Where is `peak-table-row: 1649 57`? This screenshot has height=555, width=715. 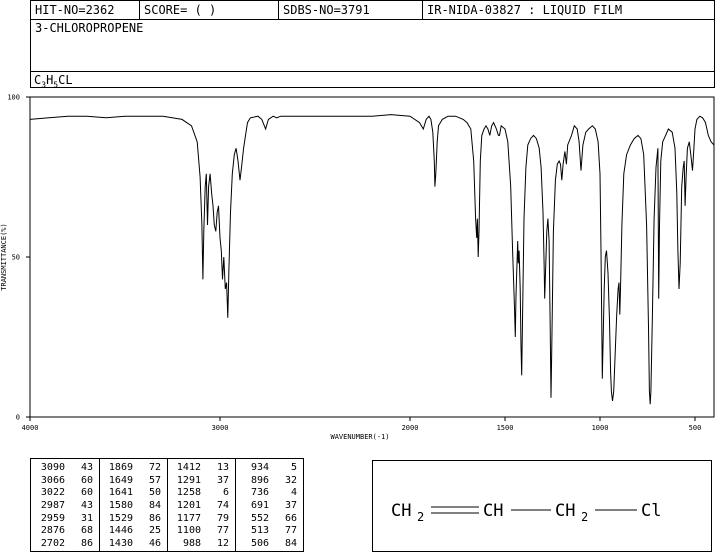
peak-table-row: 1649 57 is located at coordinates (133, 481).